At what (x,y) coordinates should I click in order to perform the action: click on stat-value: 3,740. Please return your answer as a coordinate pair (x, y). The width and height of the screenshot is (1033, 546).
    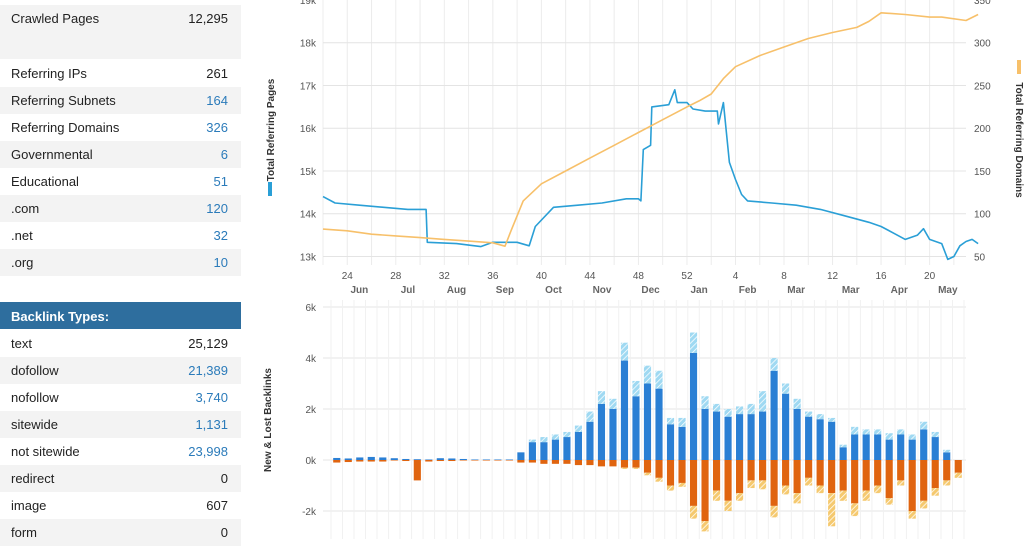
    Looking at the image, I should click on (211, 397).